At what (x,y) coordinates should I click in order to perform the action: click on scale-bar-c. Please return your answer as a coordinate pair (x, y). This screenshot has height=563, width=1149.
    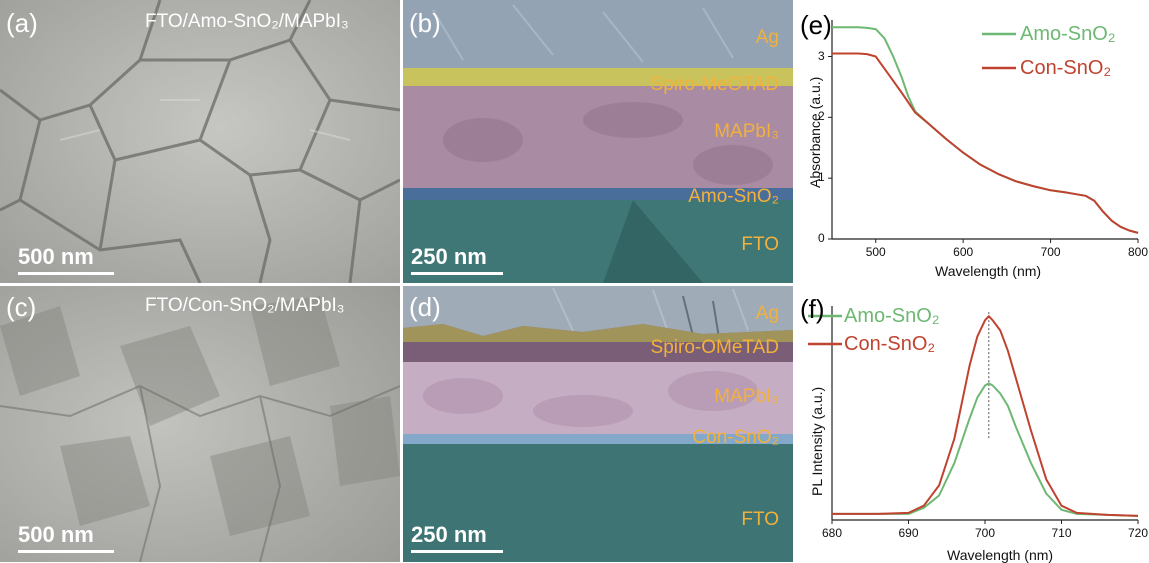
    Looking at the image, I should click on (66, 551).